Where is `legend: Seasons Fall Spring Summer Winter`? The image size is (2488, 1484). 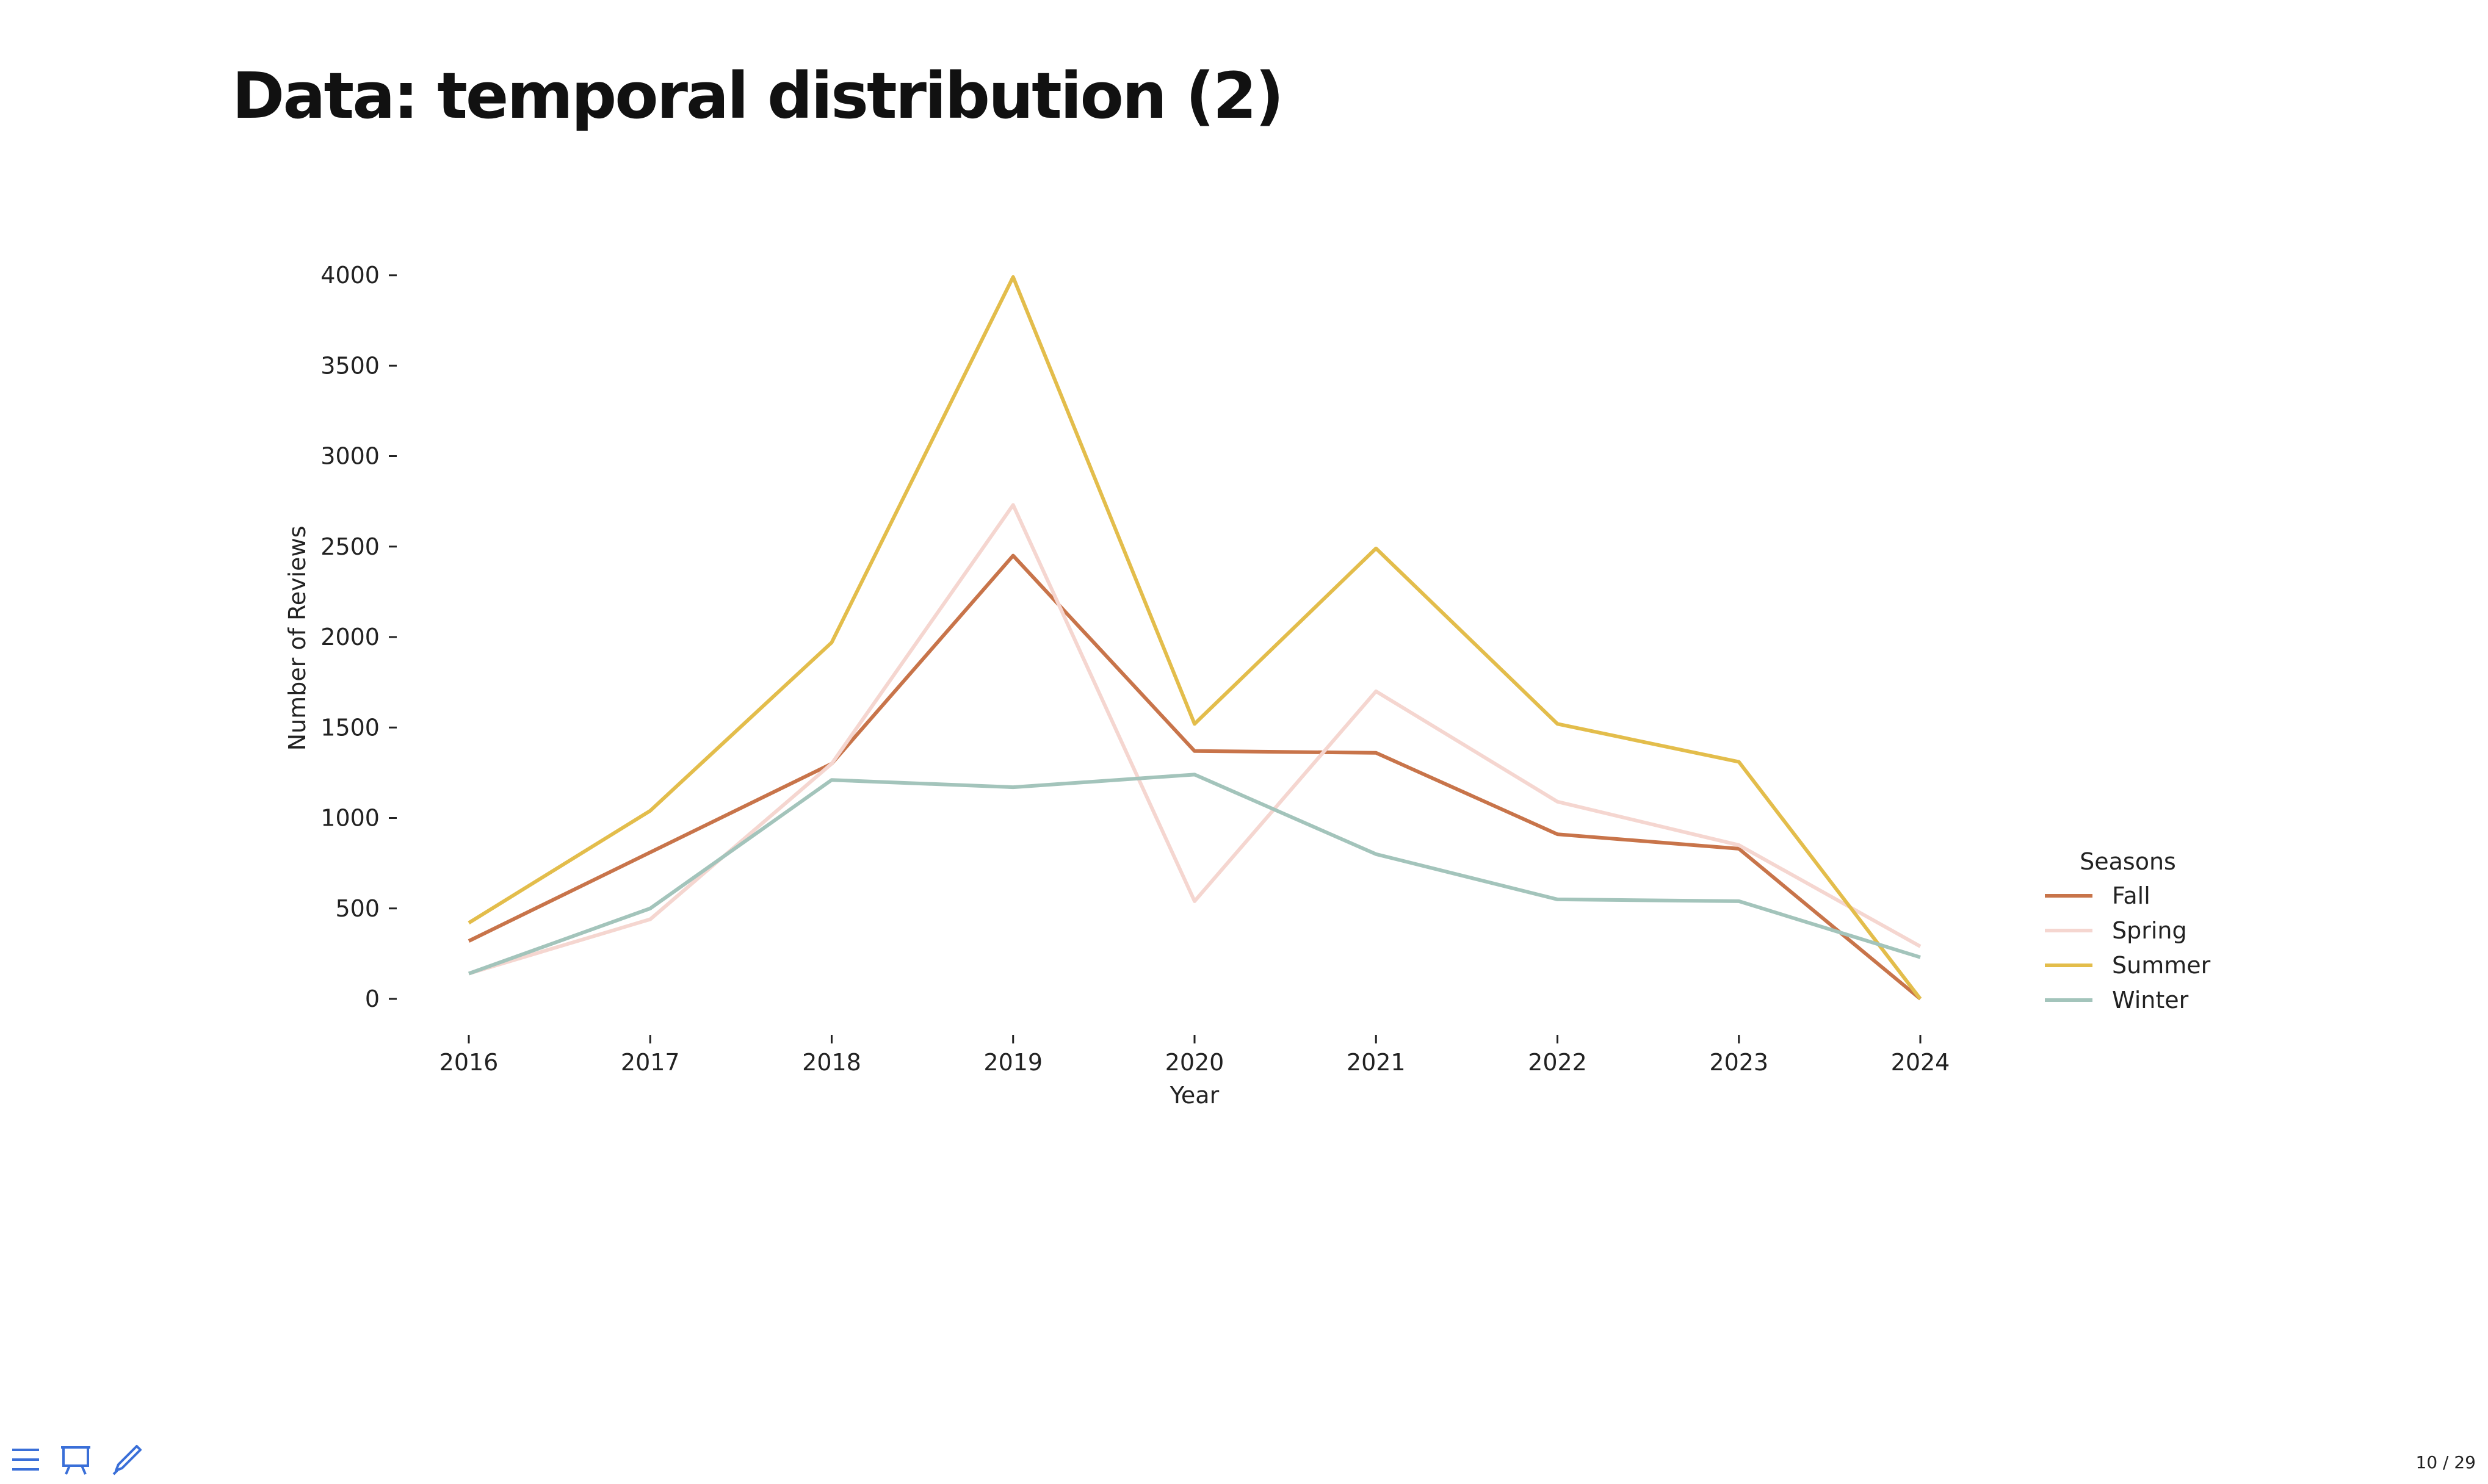
legend: Seasons Fall Spring Summer Winter is located at coordinates (2128, 931).